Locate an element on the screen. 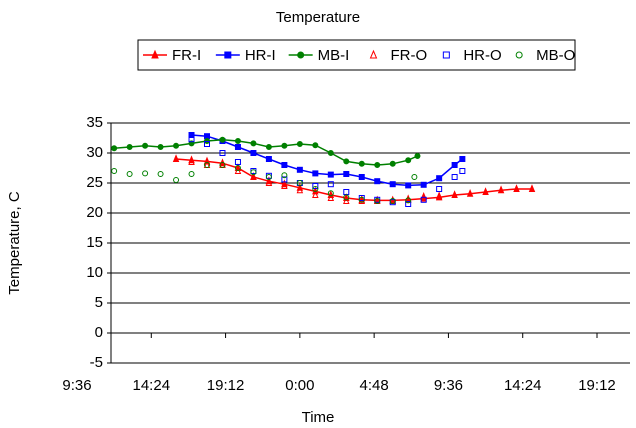  x-tick-label: 9:36 is located at coordinates (448, 385).